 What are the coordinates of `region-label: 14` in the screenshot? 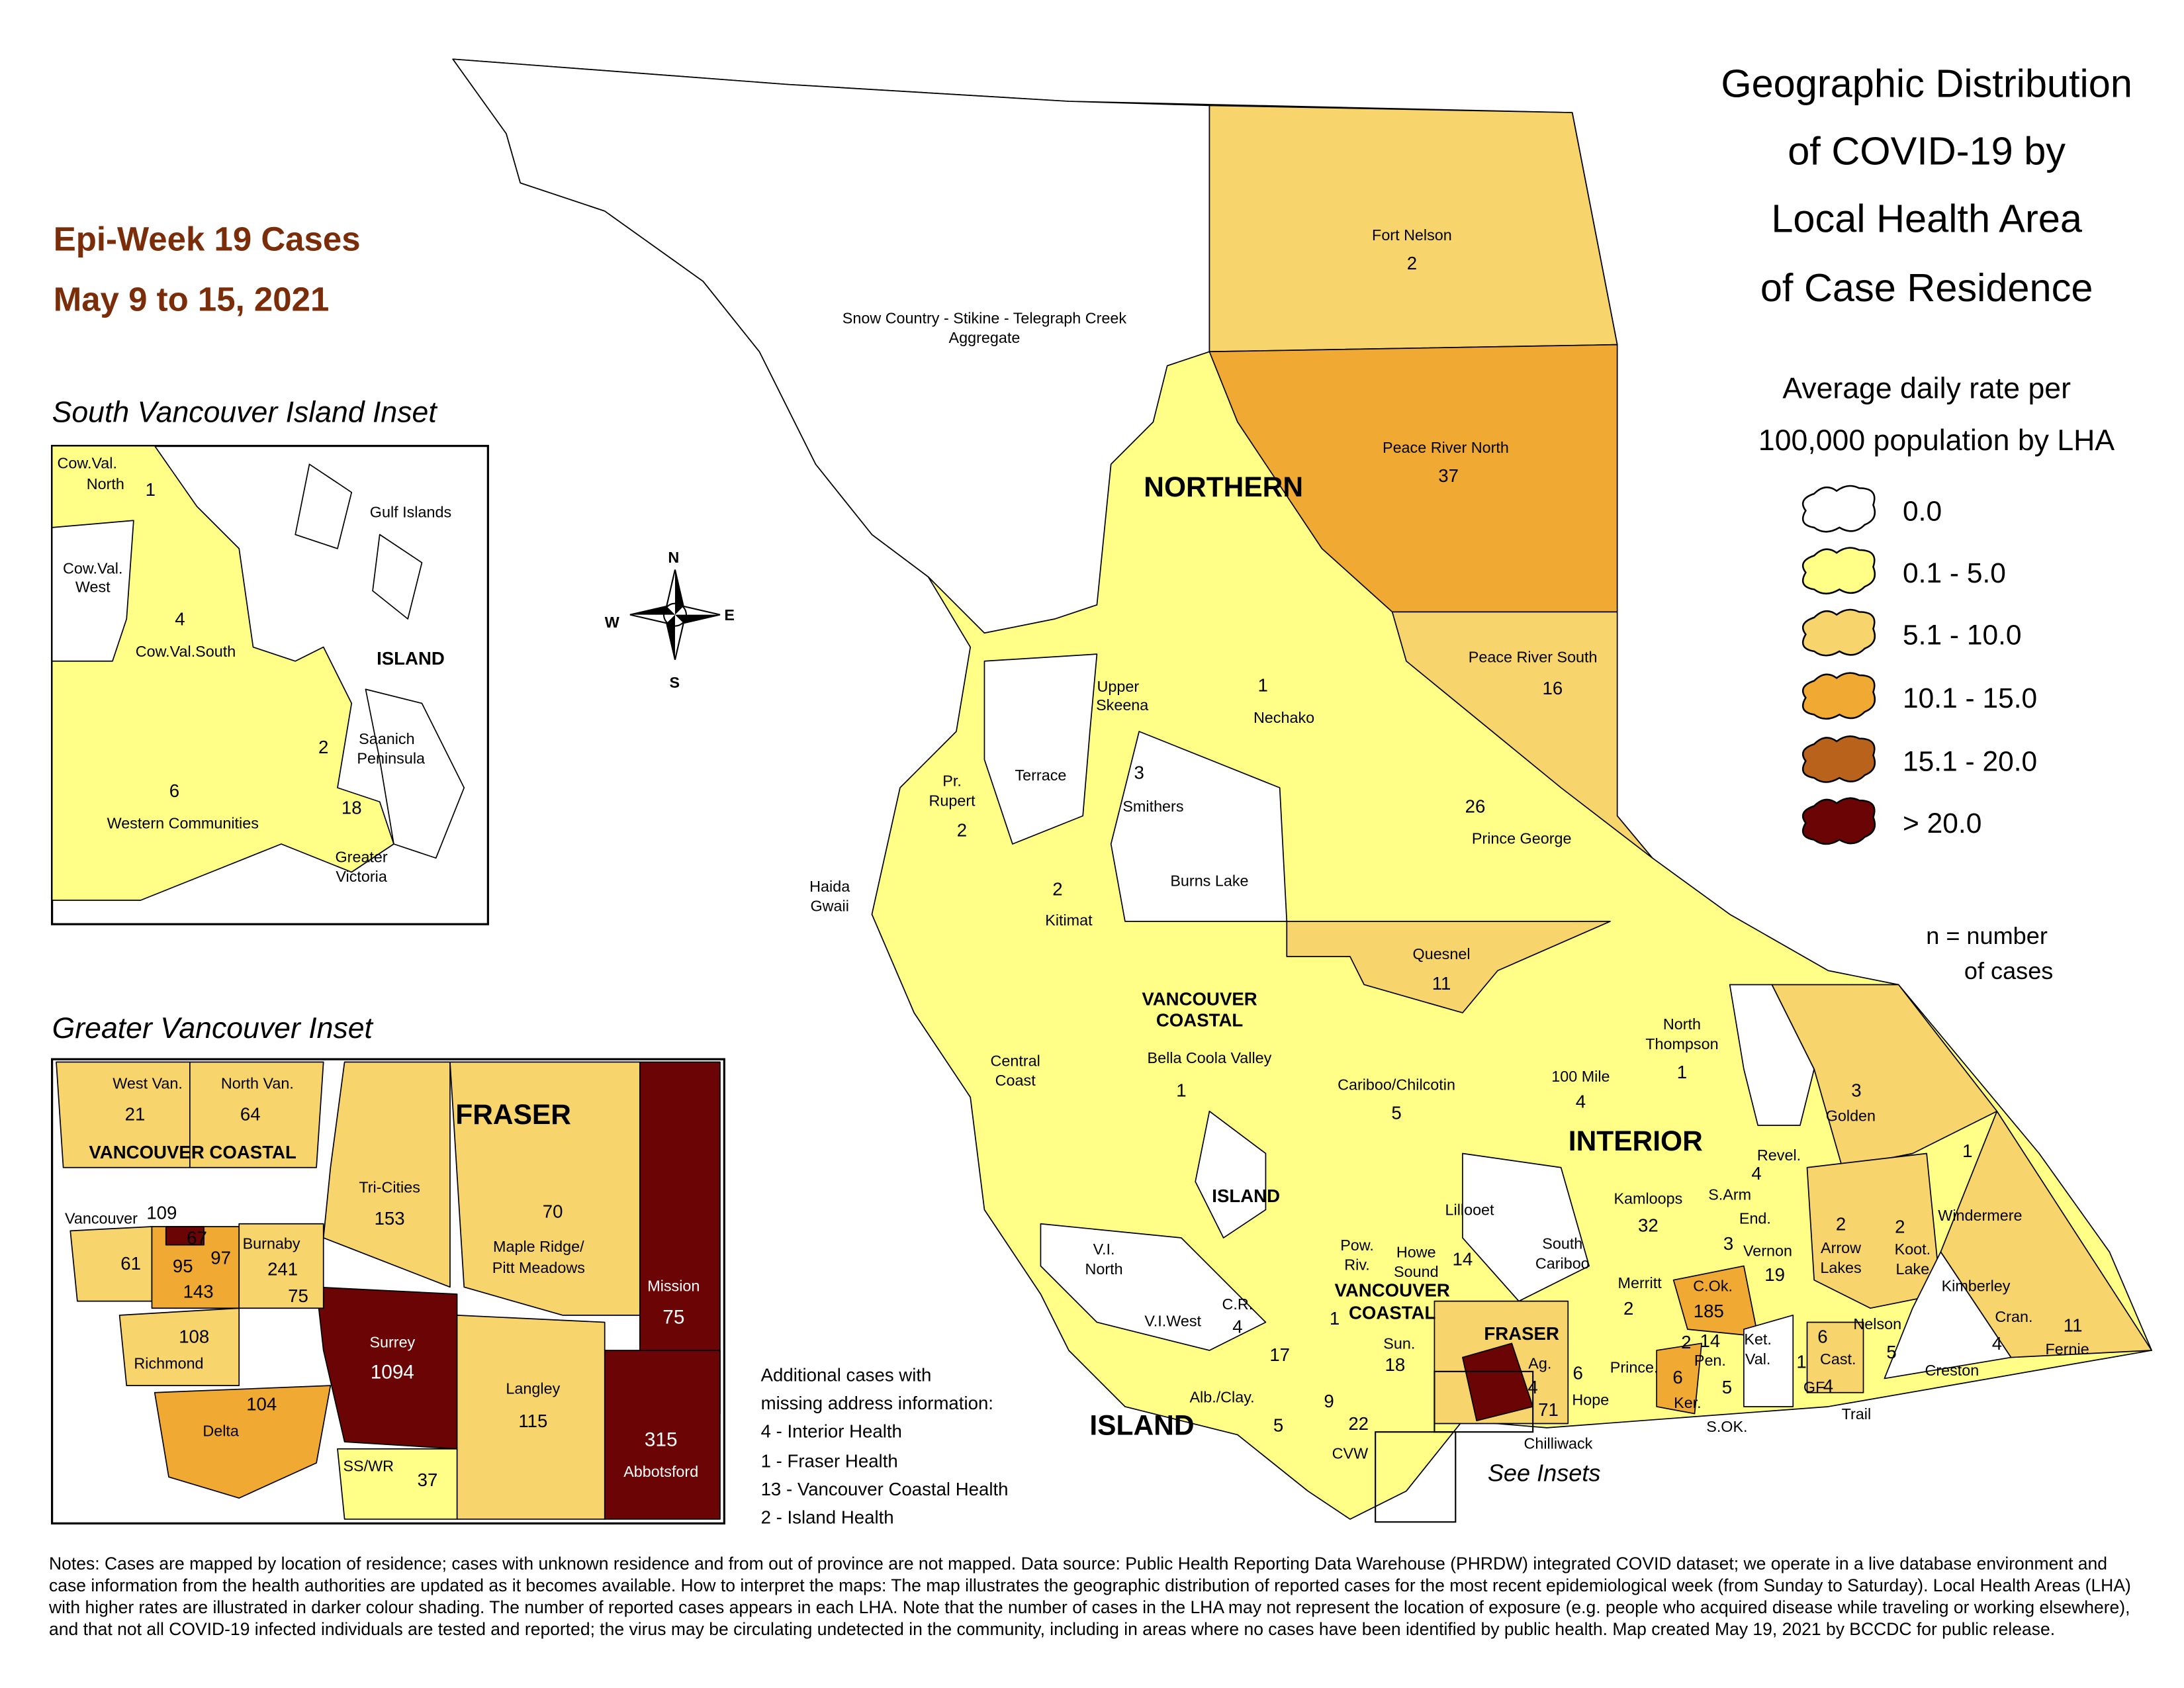 It's located at (1463, 1259).